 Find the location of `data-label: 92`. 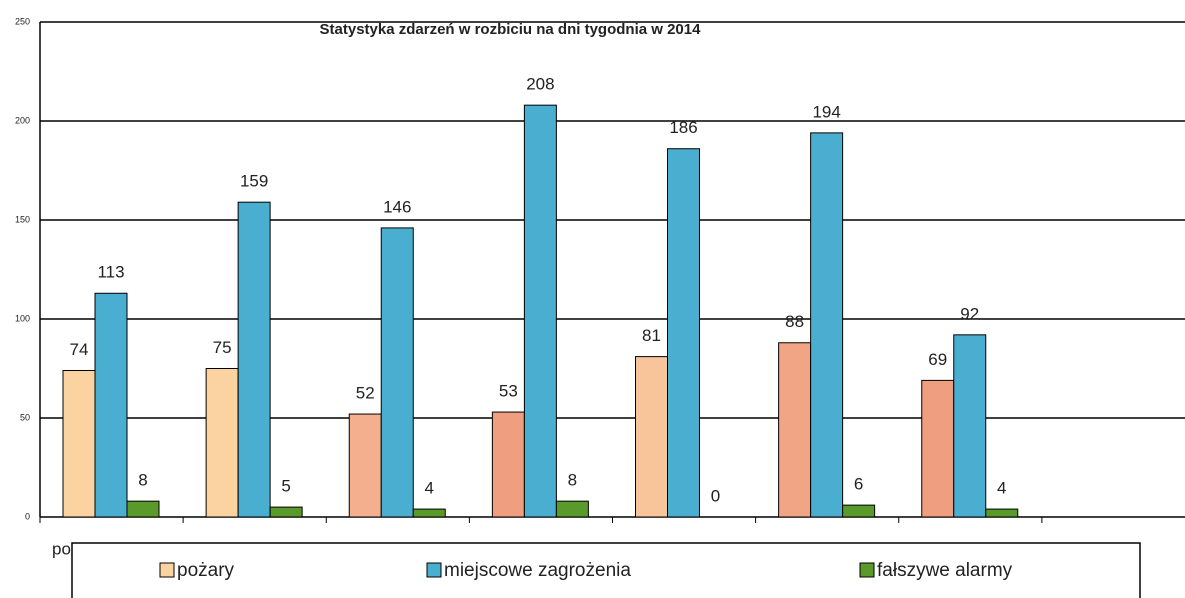

data-label: 92 is located at coordinates (969, 313).